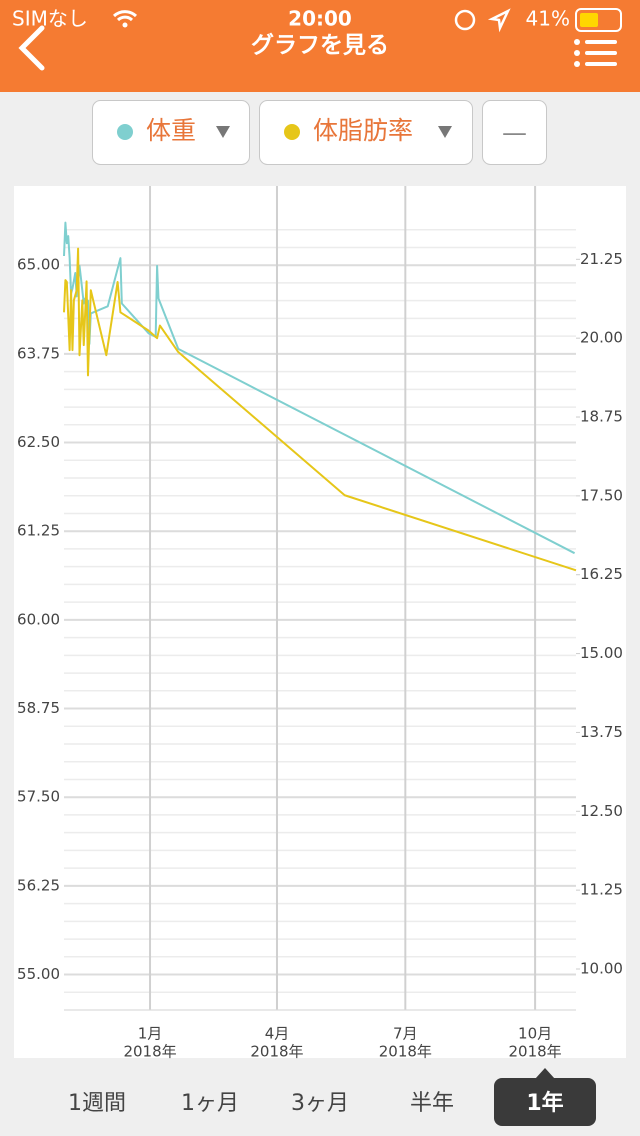 Image resolution: width=640 pixels, height=1136 pixels. I want to click on x-tick-label: 1月, so click(150, 1034).